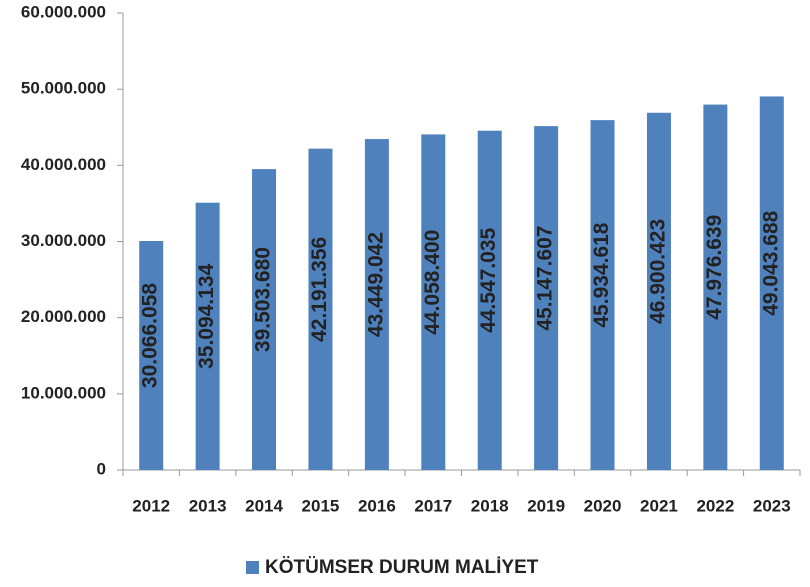 The image size is (810, 587). What do you see at coordinates (715, 505) in the screenshot?
I see `x-tick-label: 2022` at bounding box center [715, 505].